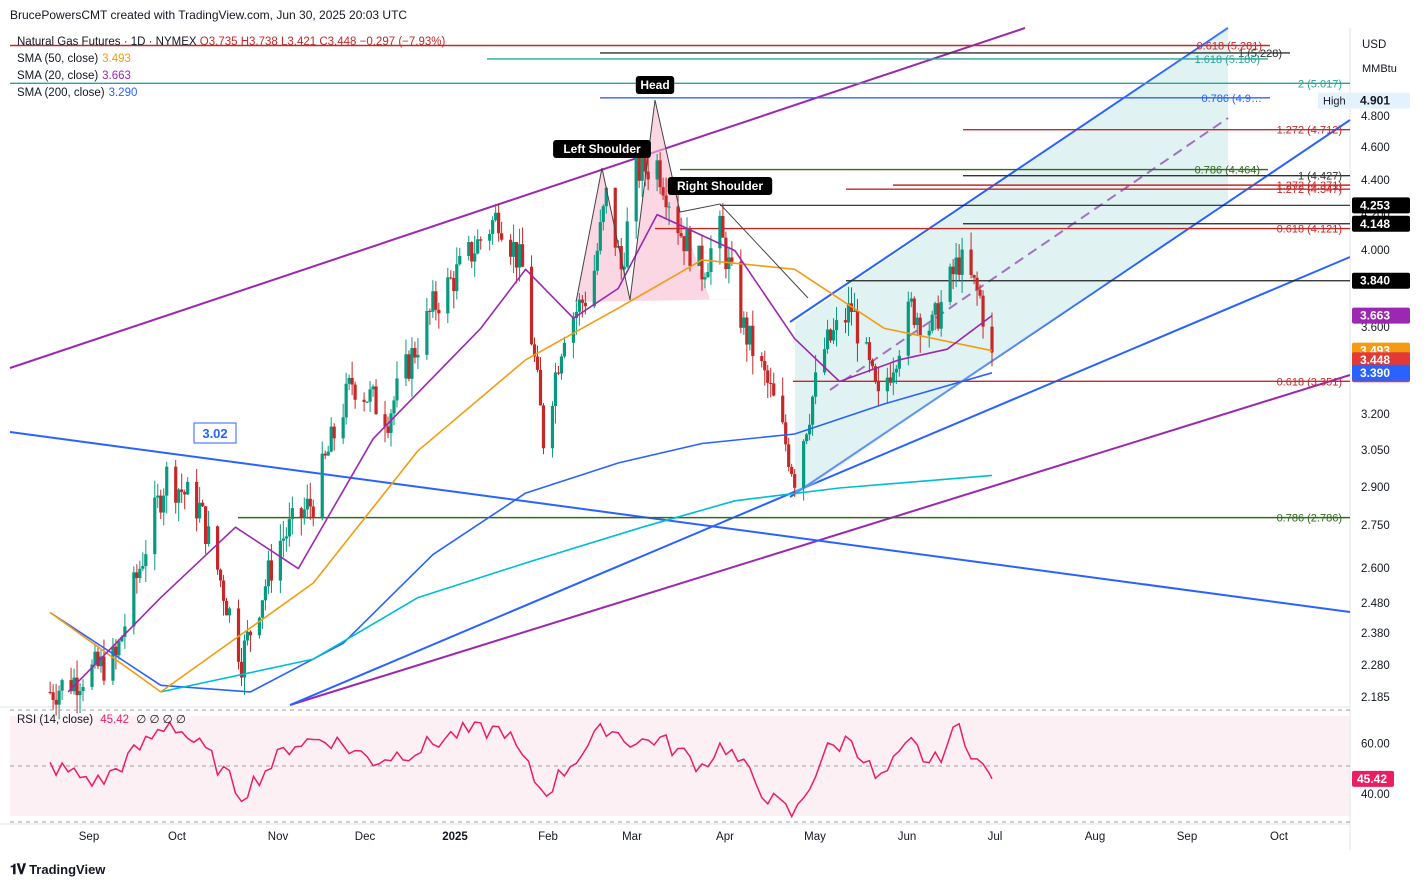  Describe the element at coordinates (1375, 117) in the screenshot. I see `y-tick-label: 4.800` at that location.